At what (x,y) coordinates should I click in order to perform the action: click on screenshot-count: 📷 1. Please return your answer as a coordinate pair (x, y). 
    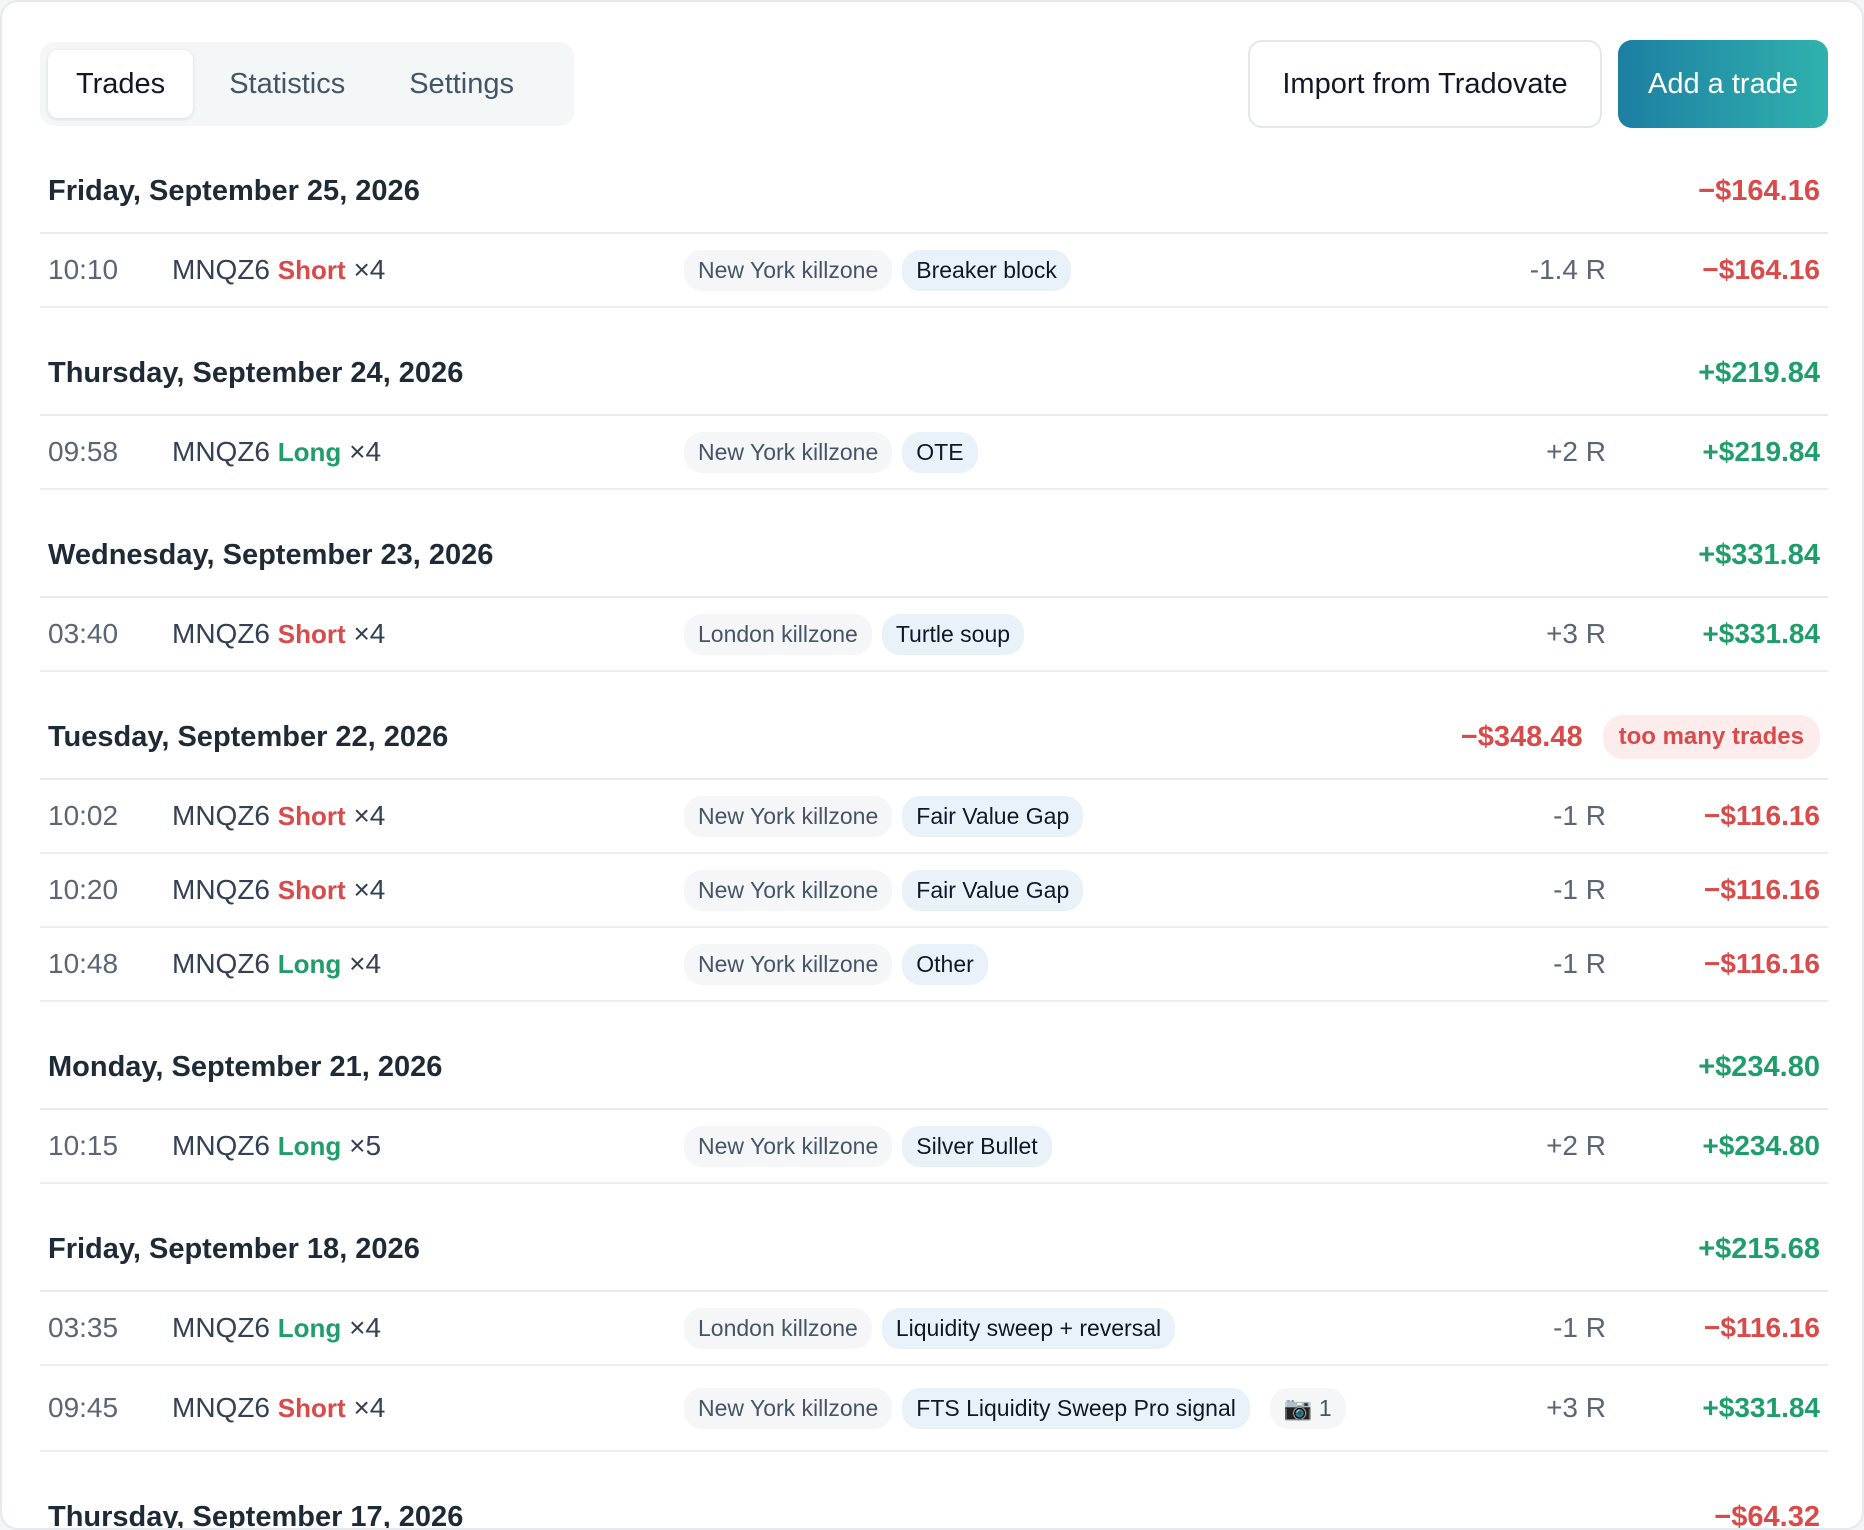
    Looking at the image, I should click on (1308, 1408).